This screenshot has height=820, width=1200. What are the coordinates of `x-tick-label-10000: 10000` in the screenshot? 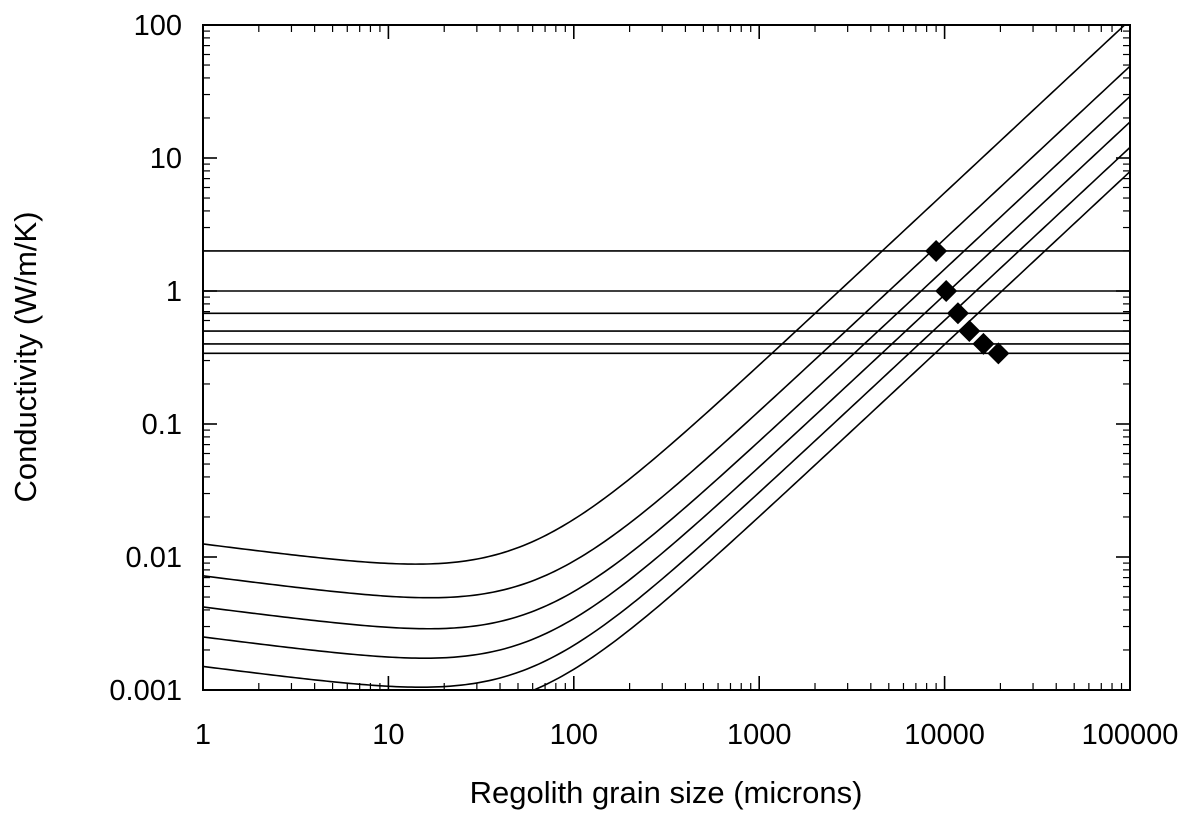 It's located at (944, 735).